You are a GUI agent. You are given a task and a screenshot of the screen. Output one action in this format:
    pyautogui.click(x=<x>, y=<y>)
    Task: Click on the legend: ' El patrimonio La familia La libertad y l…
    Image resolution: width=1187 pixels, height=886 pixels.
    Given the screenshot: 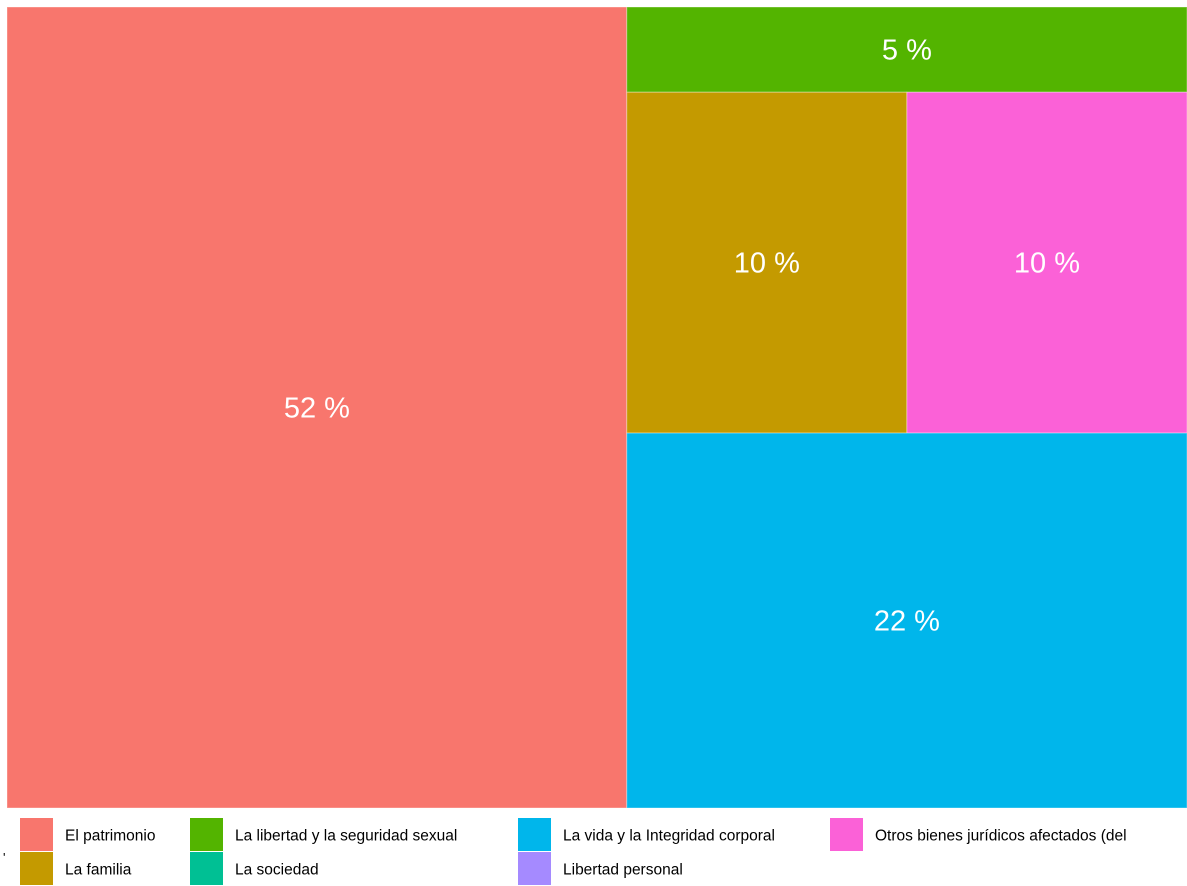 What is the action you would take?
    pyautogui.click(x=565, y=851)
    